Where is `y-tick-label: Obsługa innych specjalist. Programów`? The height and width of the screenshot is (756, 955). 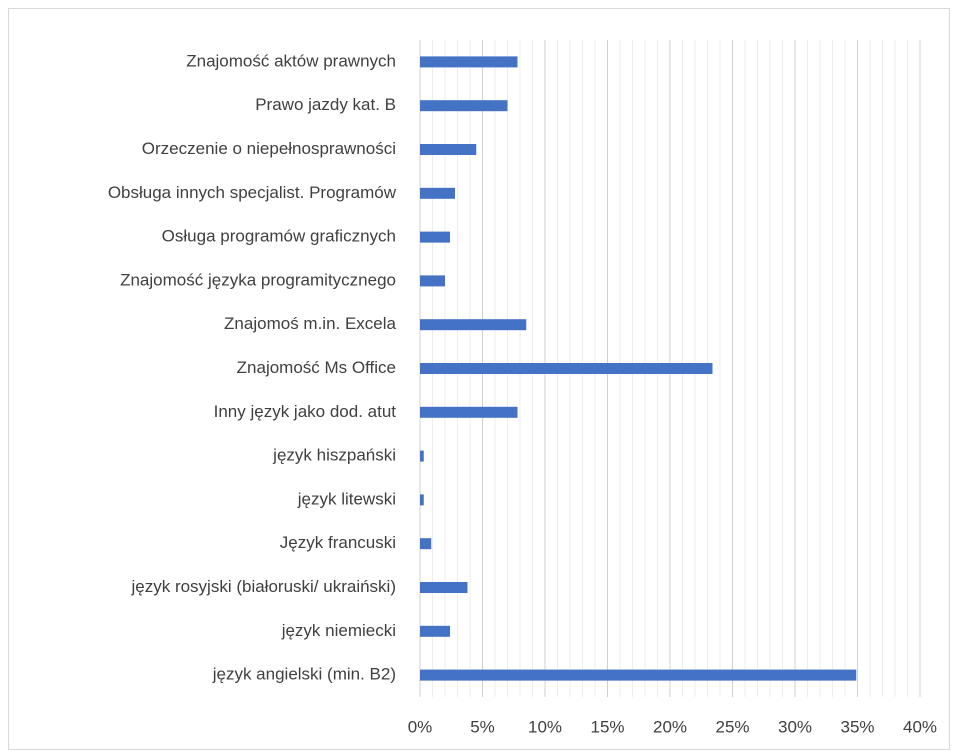 y-tick-label: Obsługa innych specjalist. Programów is located at coordinates (252, 192).